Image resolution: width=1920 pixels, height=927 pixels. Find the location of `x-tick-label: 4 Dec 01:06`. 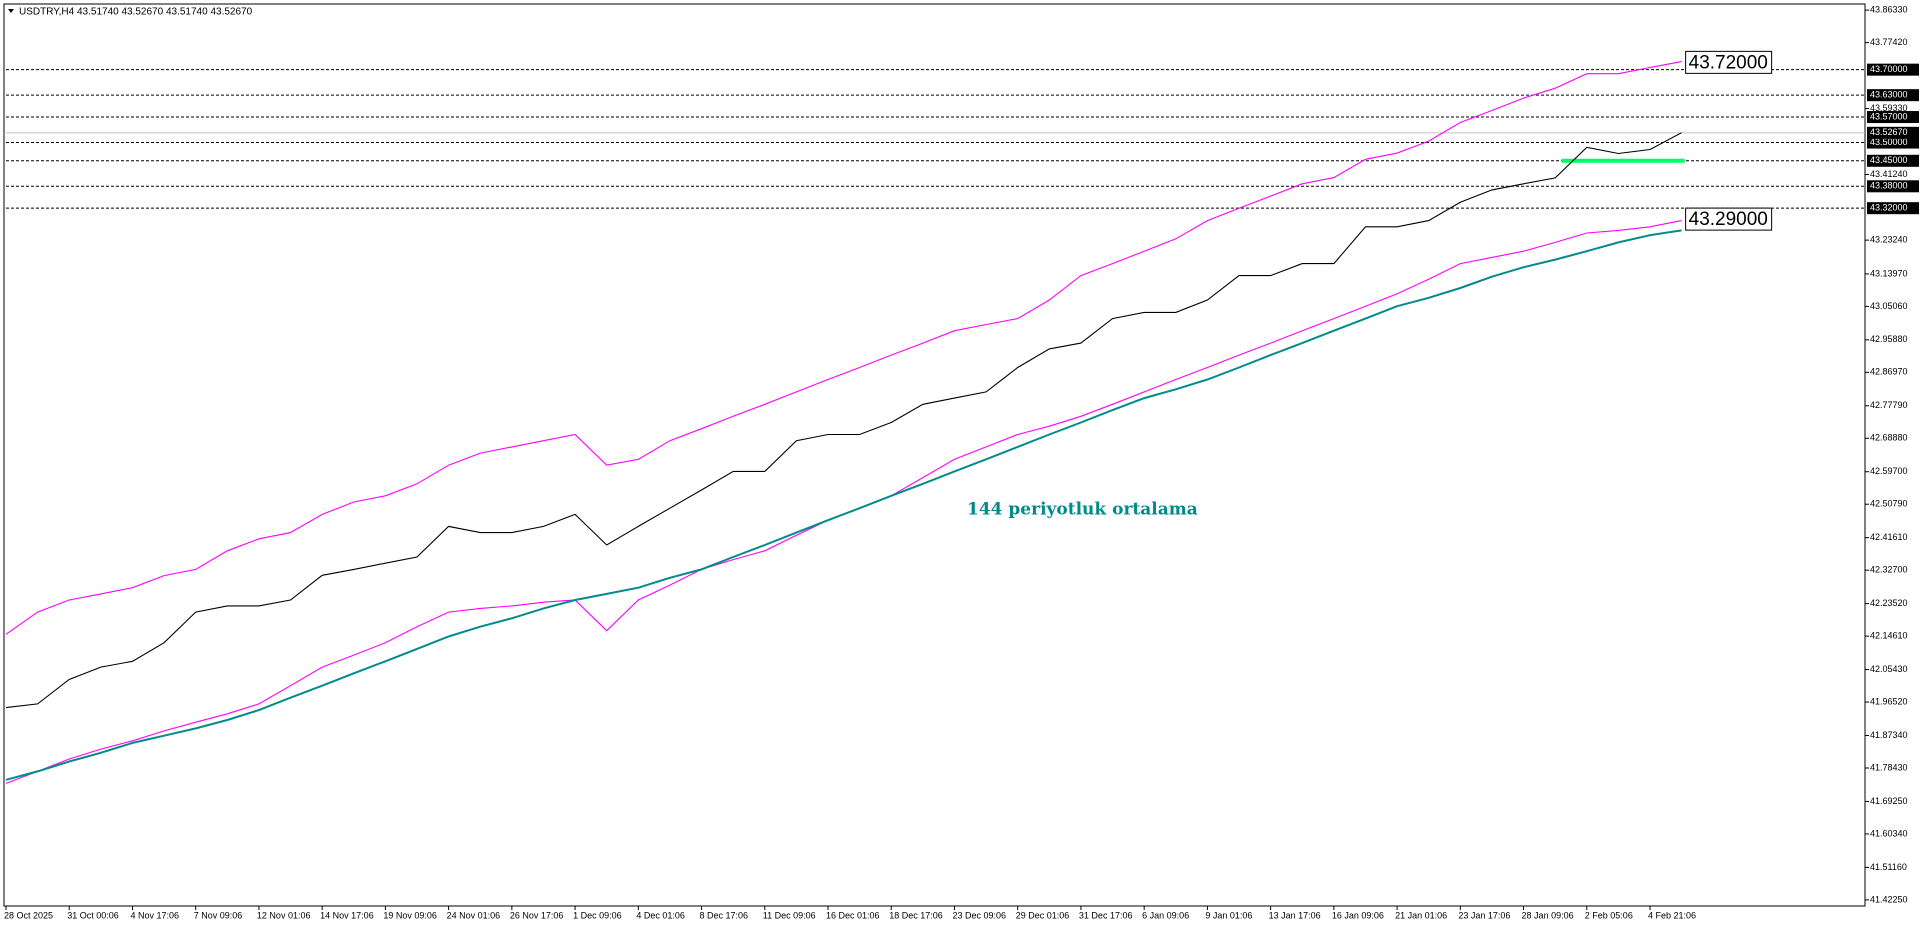

x-tick-label: 4 Dec 01:06 is located at coordinates (660, 915).